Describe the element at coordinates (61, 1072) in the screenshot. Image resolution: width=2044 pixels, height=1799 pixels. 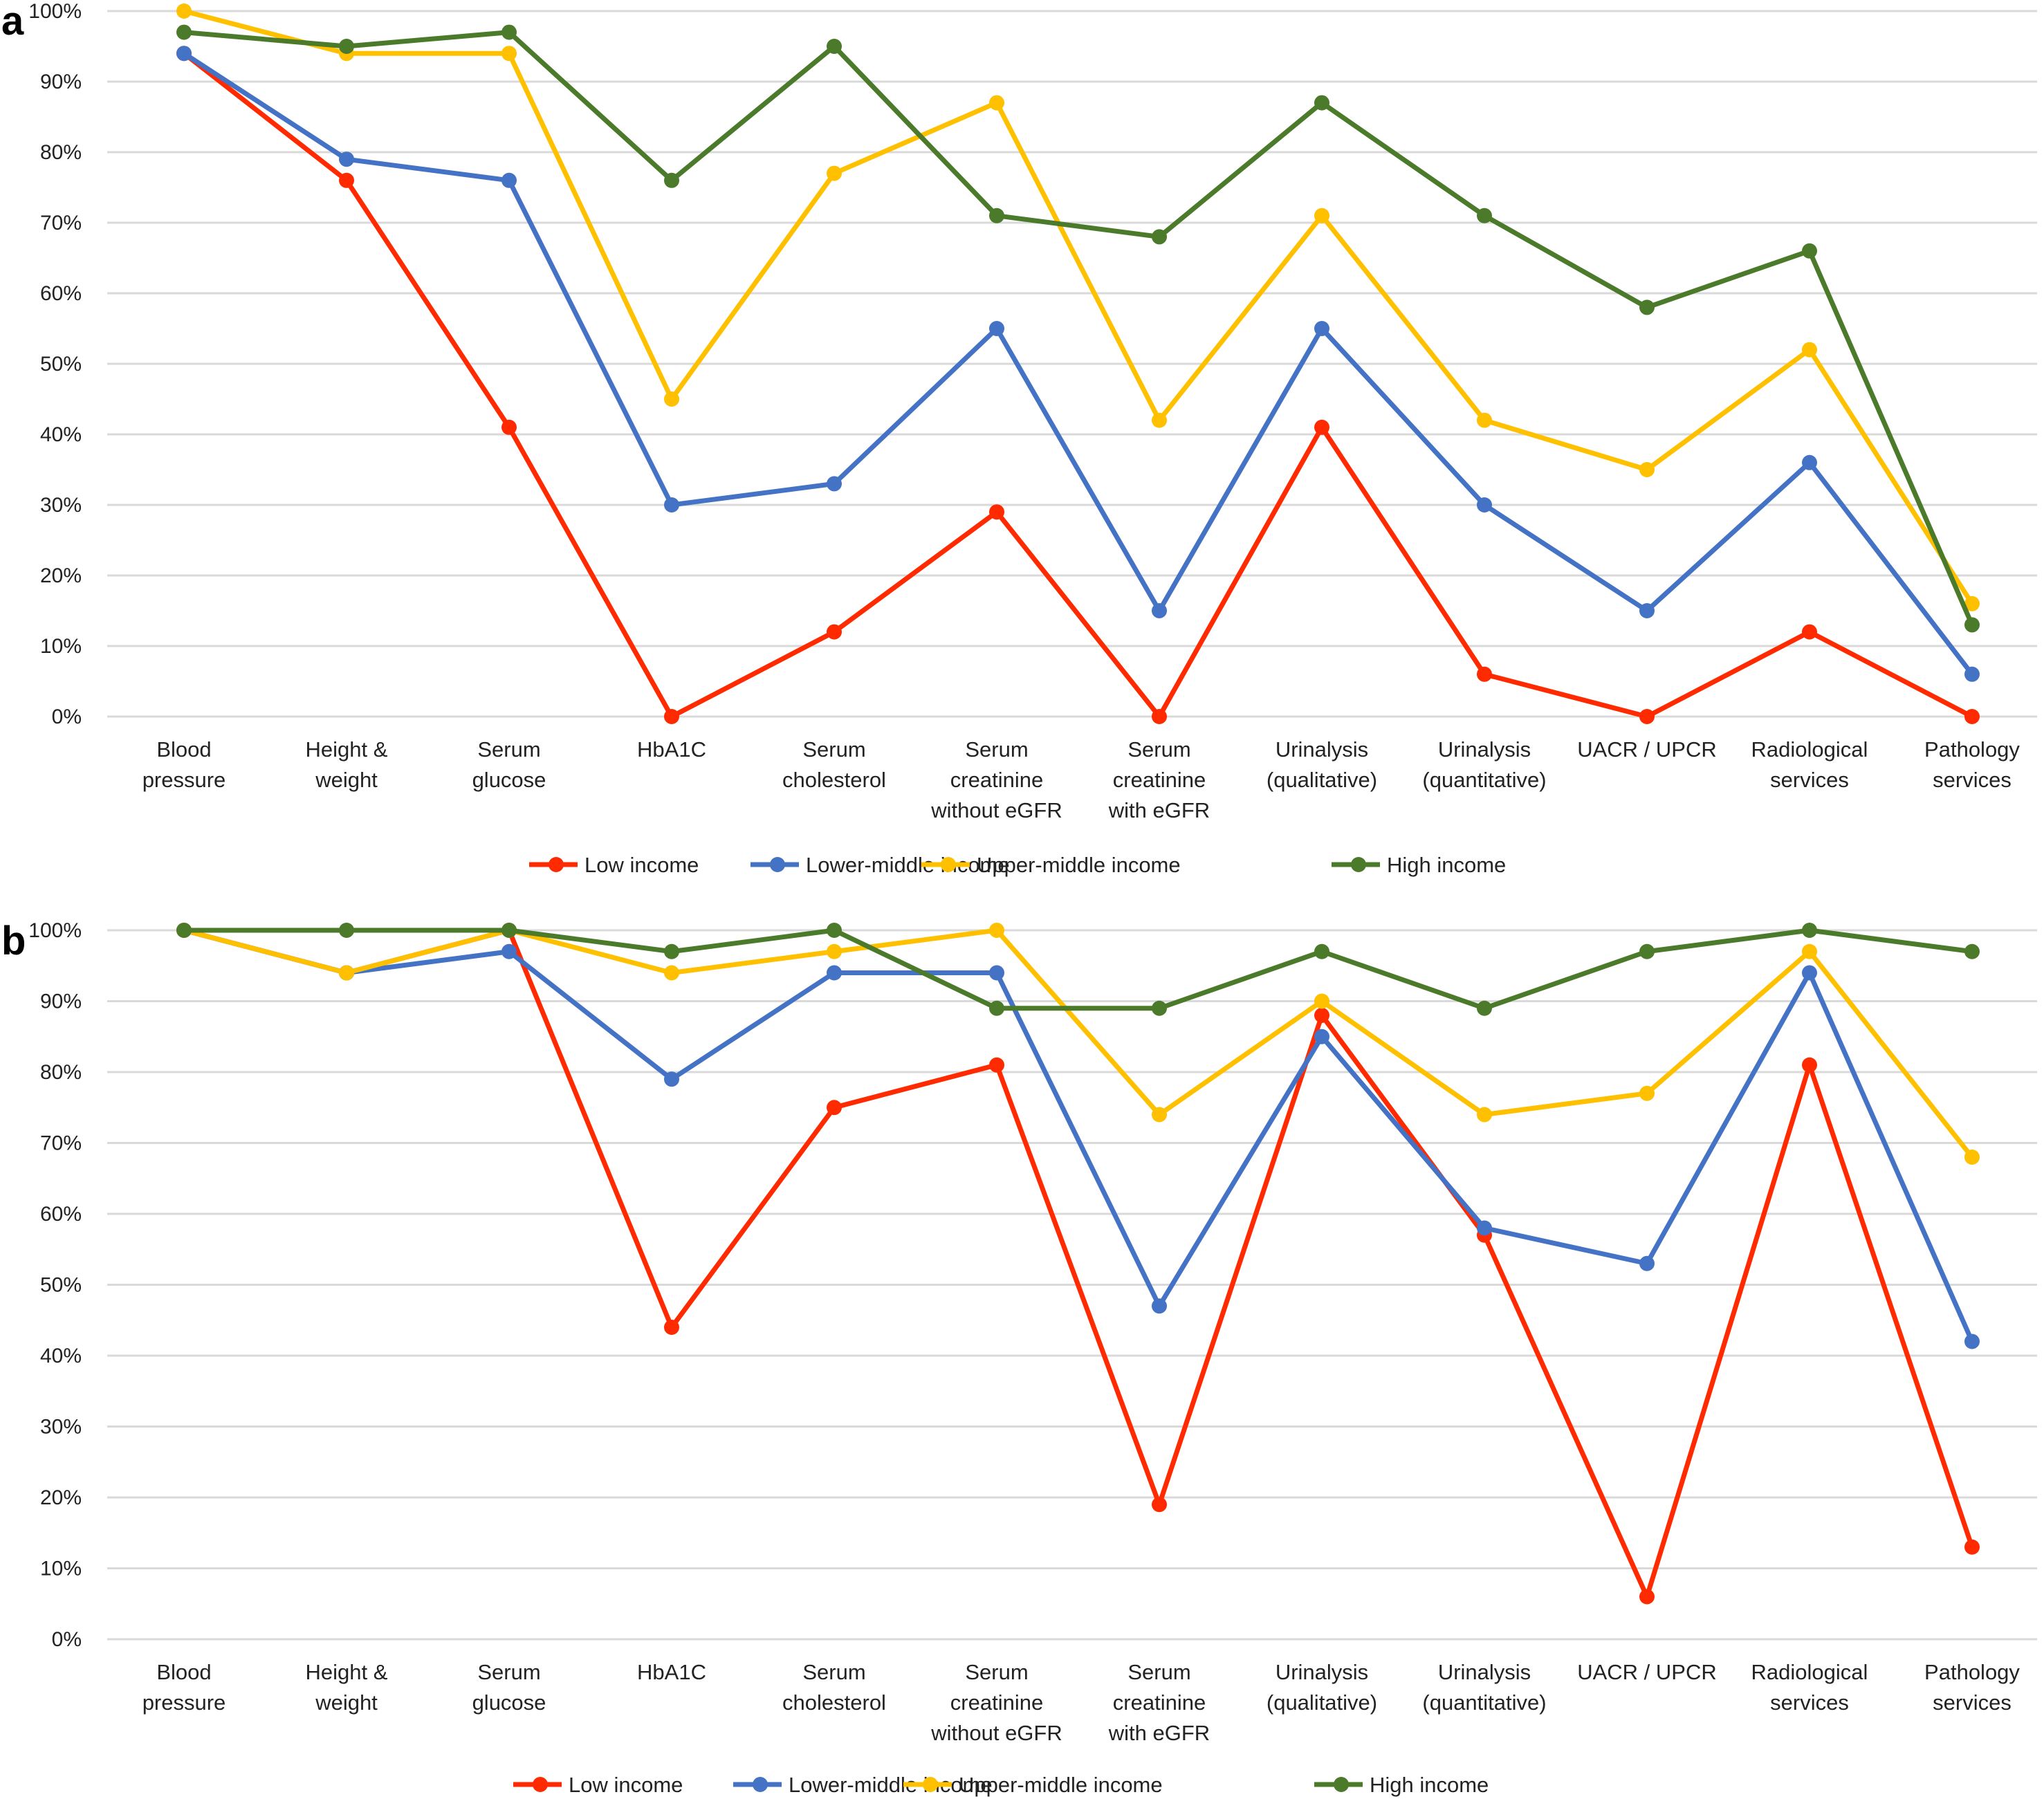
I see `y-tick-label: 80%` at that location.